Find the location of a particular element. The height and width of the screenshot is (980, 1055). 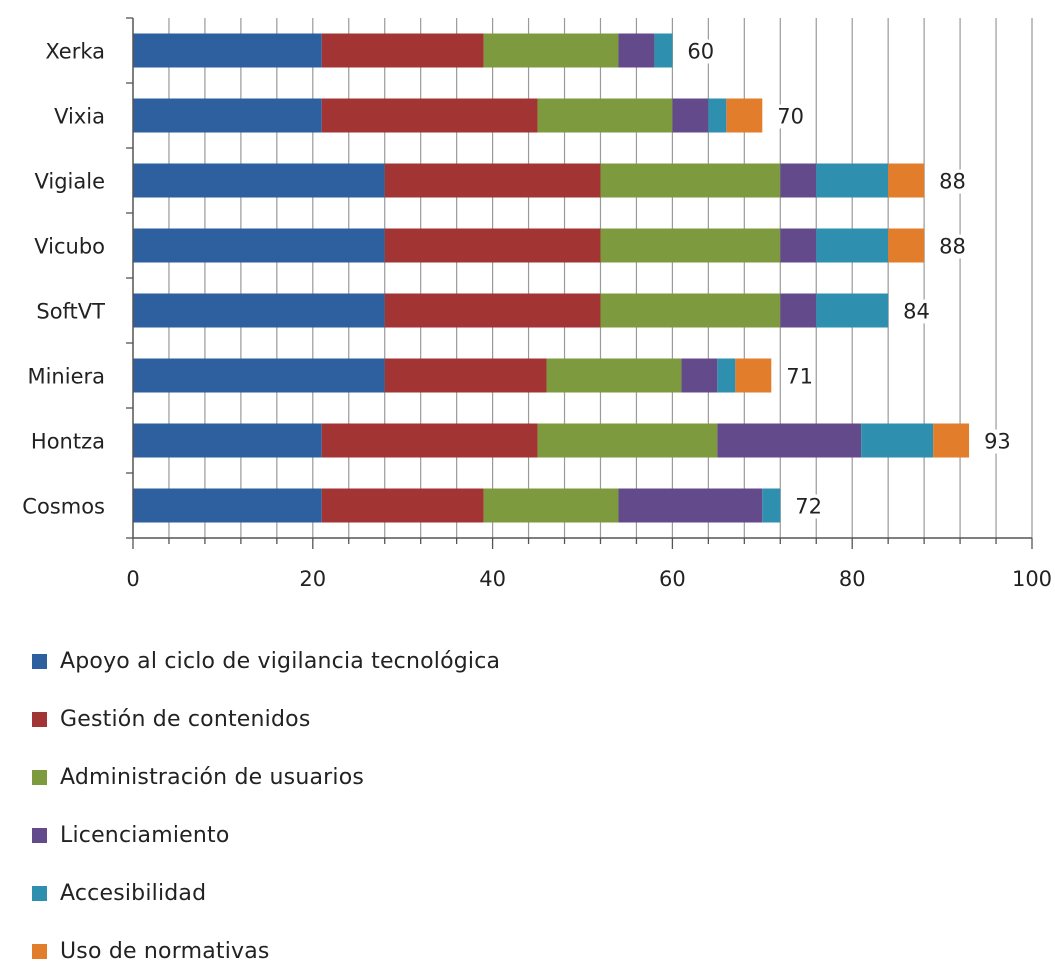

category-label: Vicubo is located at coordinates (69, 247).